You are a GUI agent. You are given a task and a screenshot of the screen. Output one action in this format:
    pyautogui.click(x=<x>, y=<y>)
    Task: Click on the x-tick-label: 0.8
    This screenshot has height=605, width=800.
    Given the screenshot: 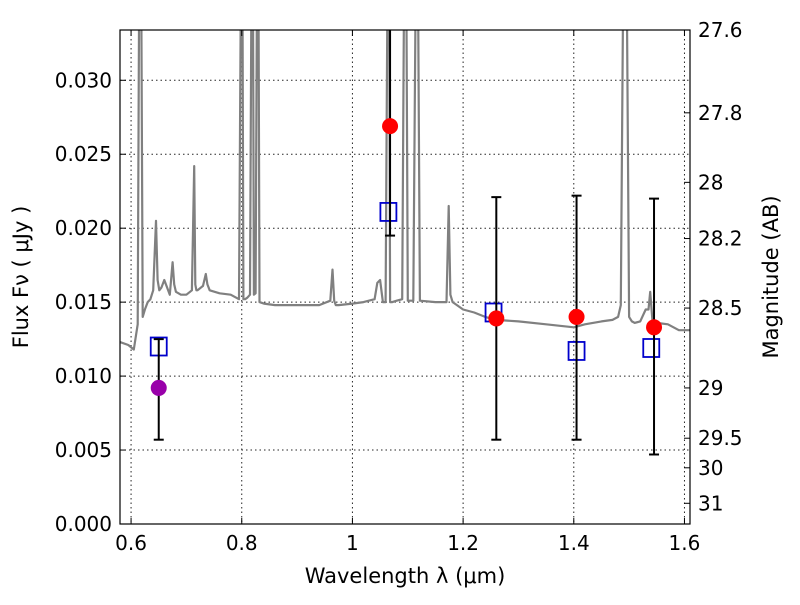 What is the action you would take?
    pyautogui.click(x=242, y=543)
    